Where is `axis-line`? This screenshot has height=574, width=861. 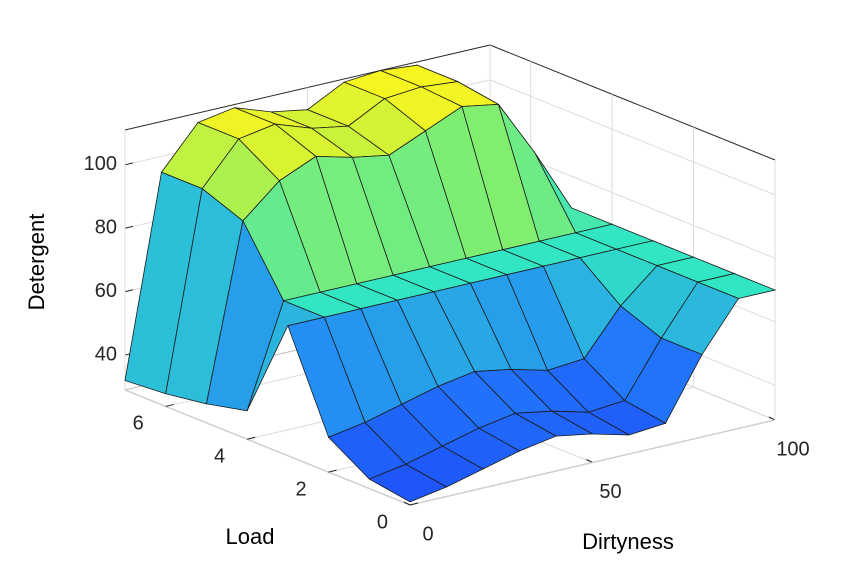 axis-line is located at coordinates (632, 102).